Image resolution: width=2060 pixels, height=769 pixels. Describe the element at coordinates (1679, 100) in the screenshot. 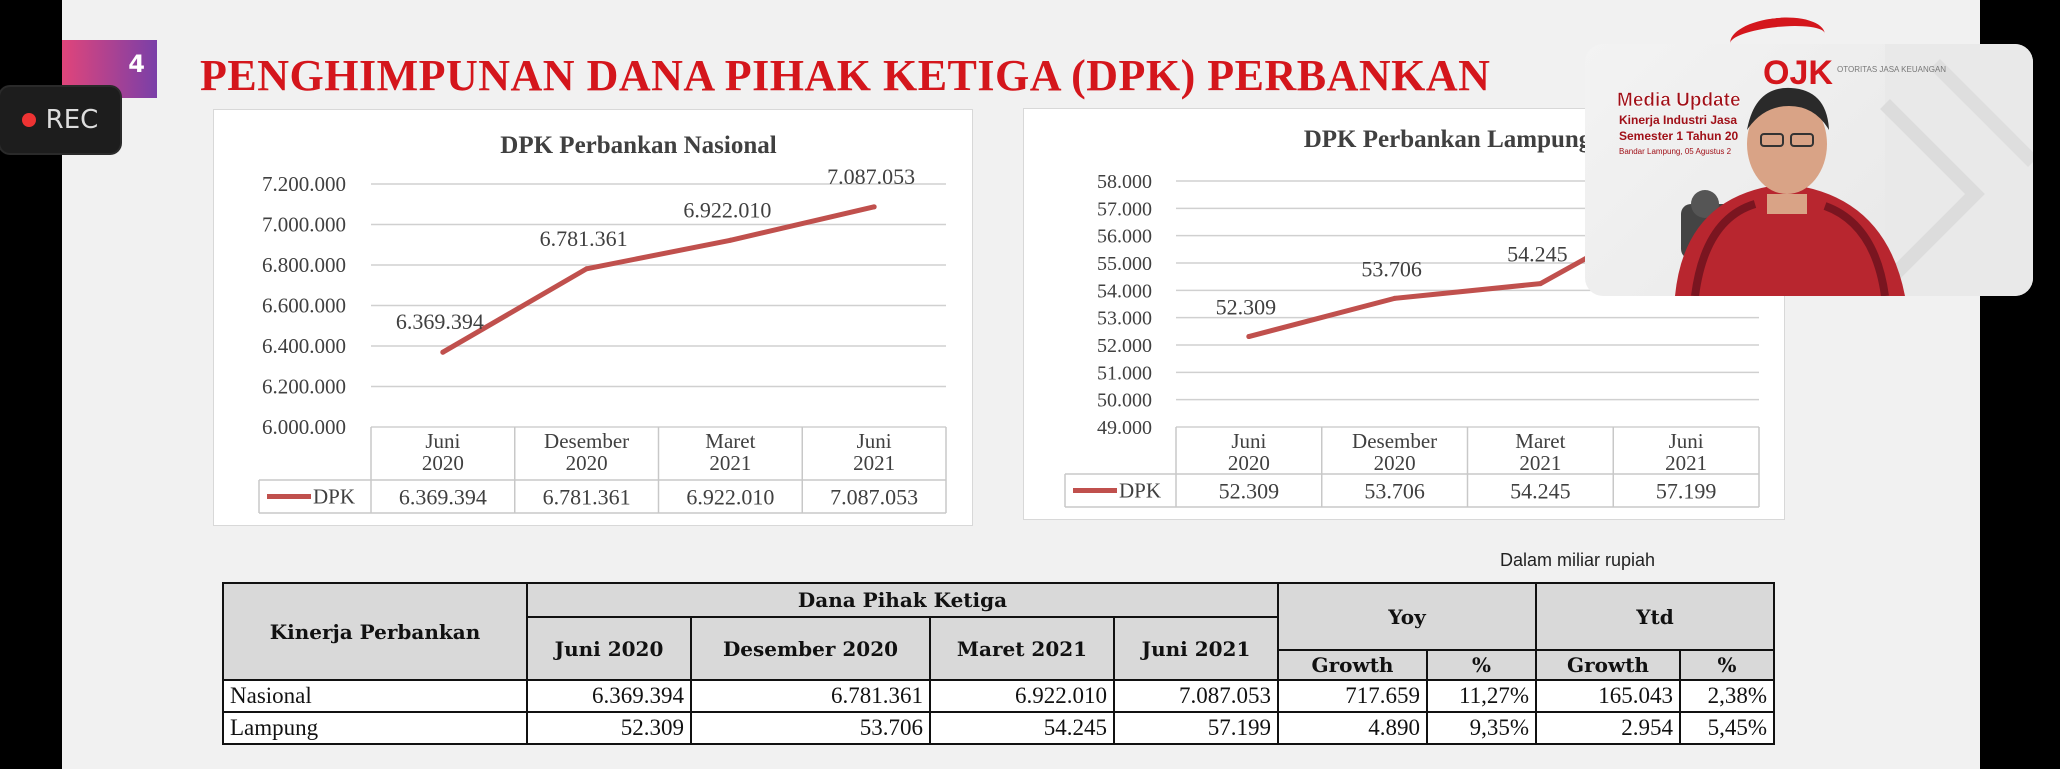

I see `banner-title: Media Update` at that location.